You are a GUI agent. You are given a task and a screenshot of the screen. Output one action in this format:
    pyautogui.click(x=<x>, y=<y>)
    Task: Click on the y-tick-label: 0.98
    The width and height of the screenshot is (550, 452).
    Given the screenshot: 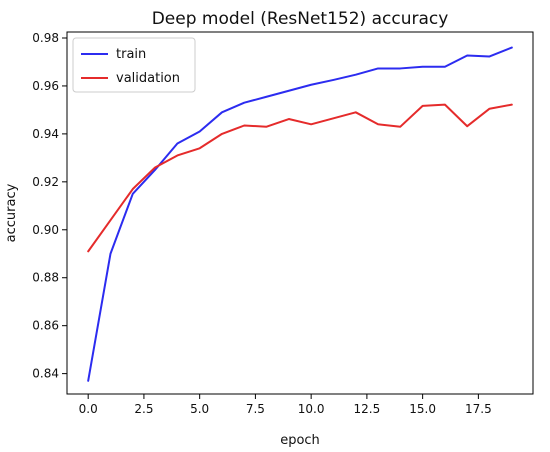 What is the action you would take?
    pyautogui.click(x=45, y=38)
    